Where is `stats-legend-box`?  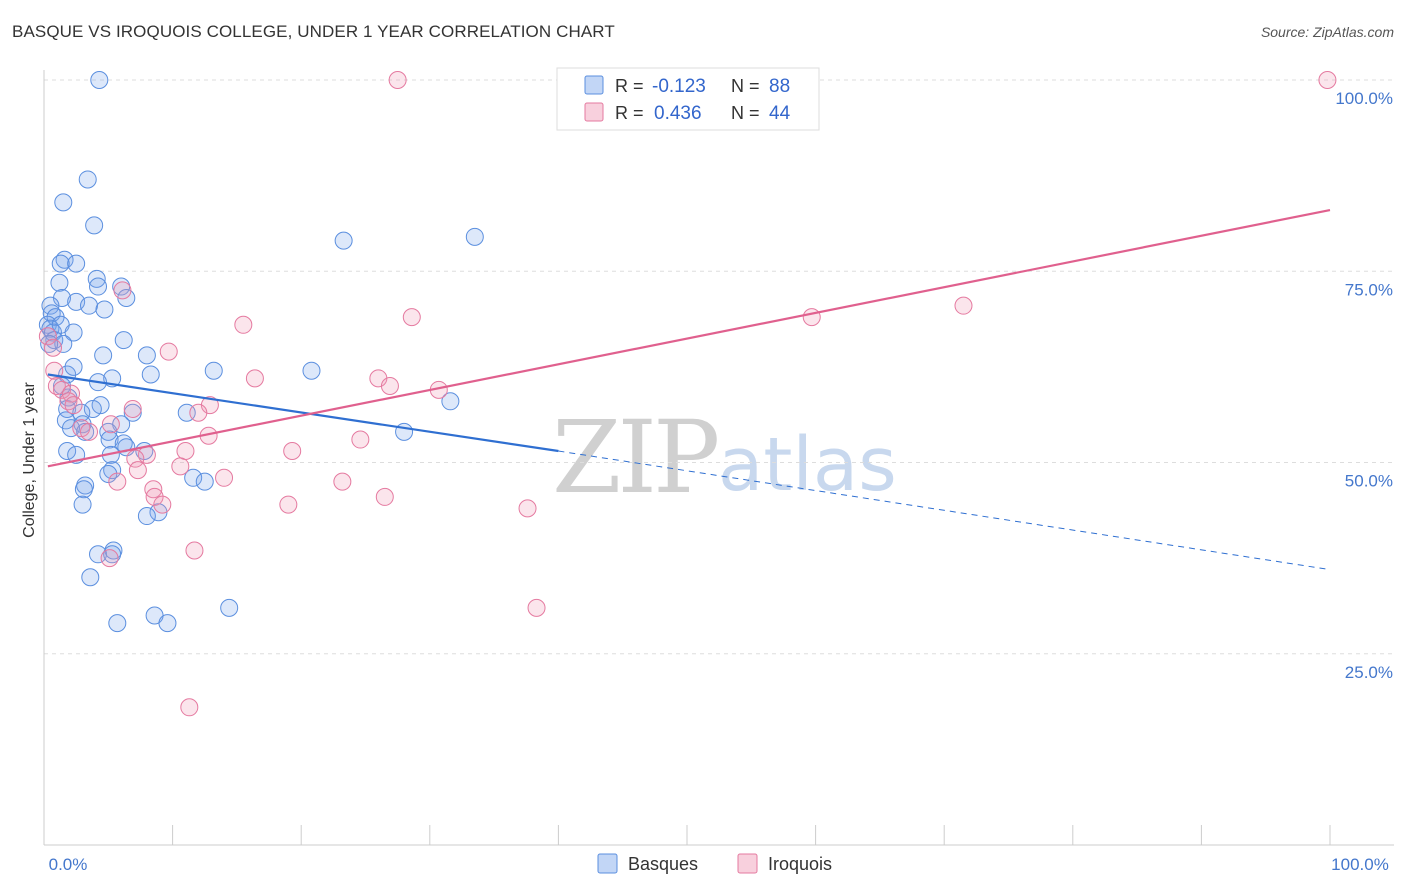 stats-legend-box is located at coordinates (688, 99).